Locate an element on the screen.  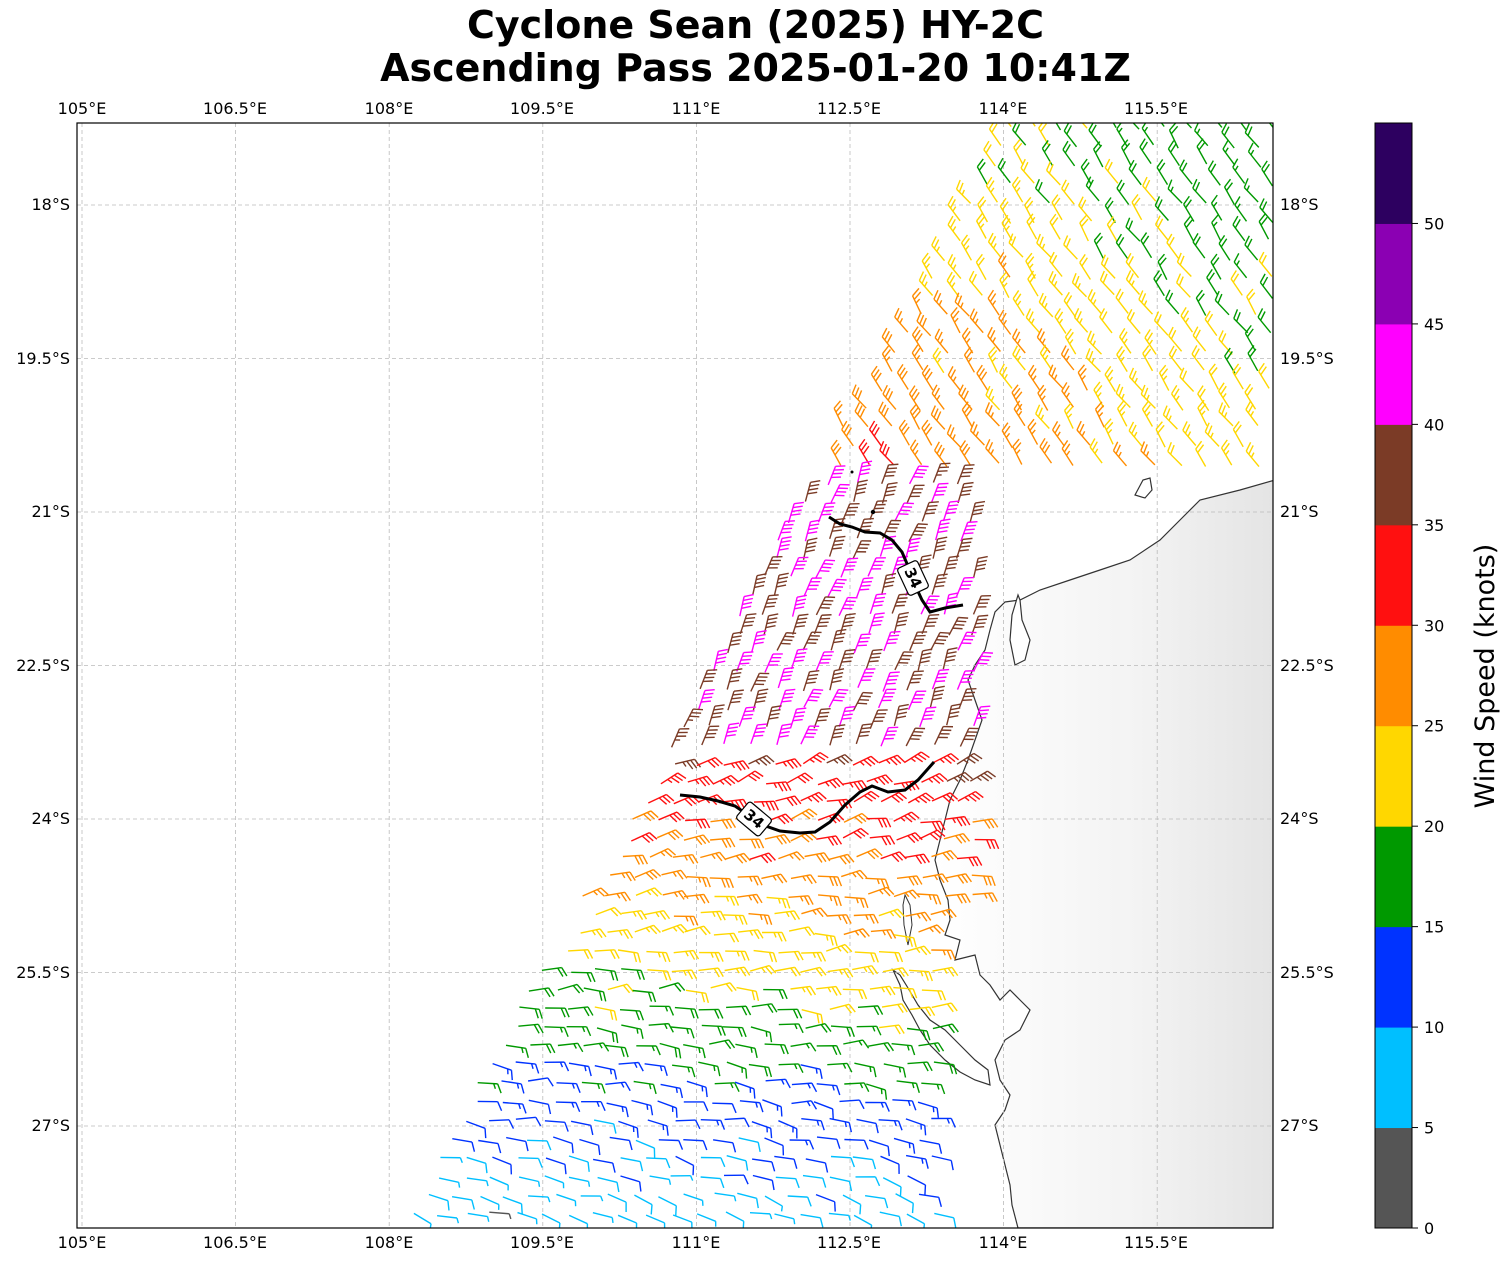
lon-top-tick: 114°E is located at coordinates (1003, 108).